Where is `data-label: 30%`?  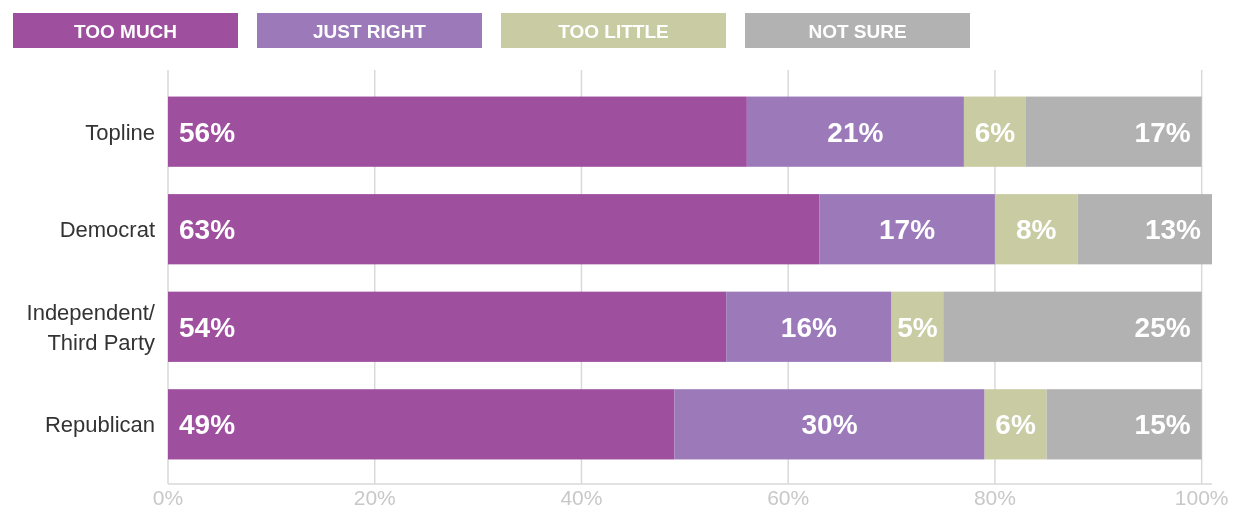 data-label: 30% is located at coordinates (829, 425).